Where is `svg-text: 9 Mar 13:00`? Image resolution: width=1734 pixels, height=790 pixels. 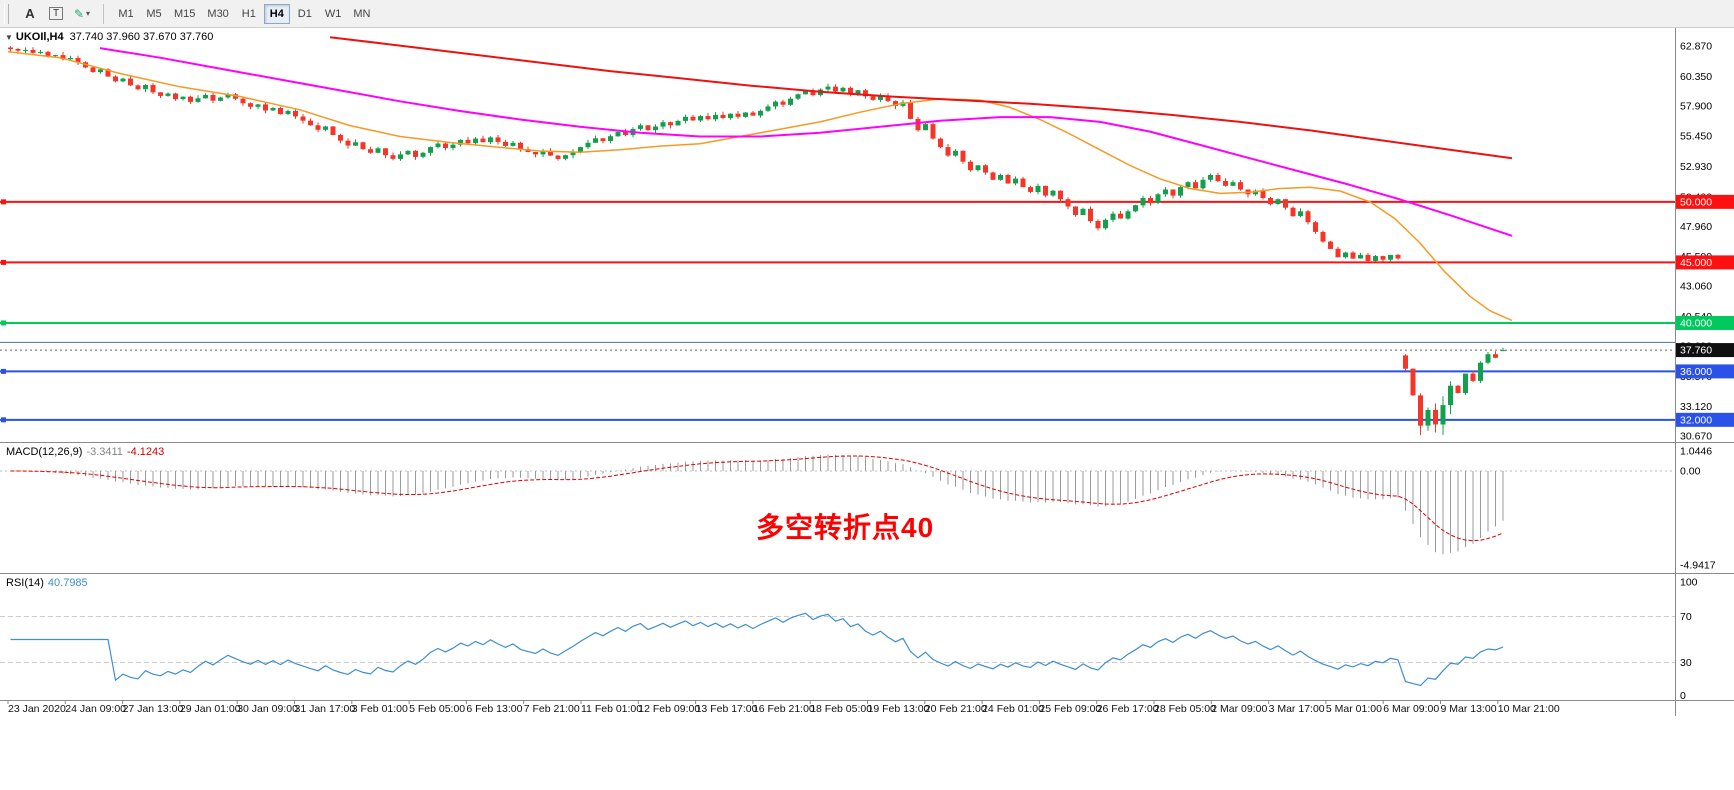
svg-text: 9 Mar 13:00 is located at coordinates (1469, 709).